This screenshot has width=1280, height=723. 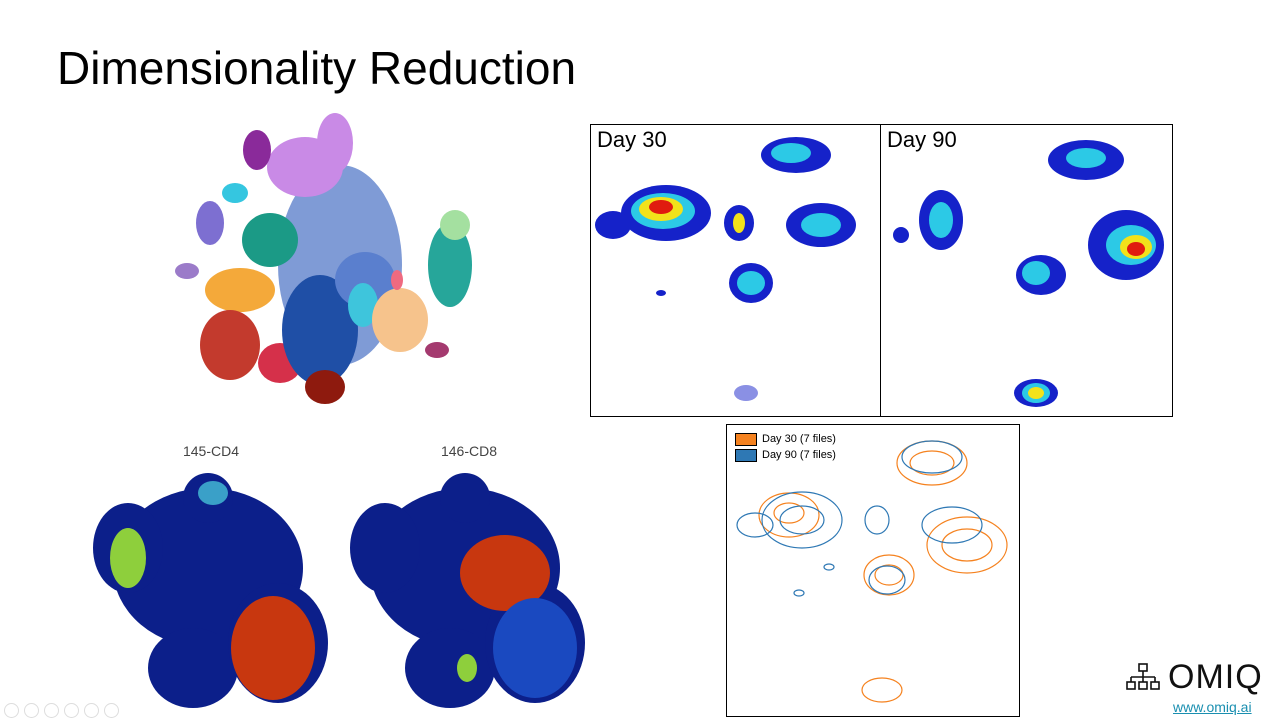 I want to click on day-30-density, so click(x=725, y=269).